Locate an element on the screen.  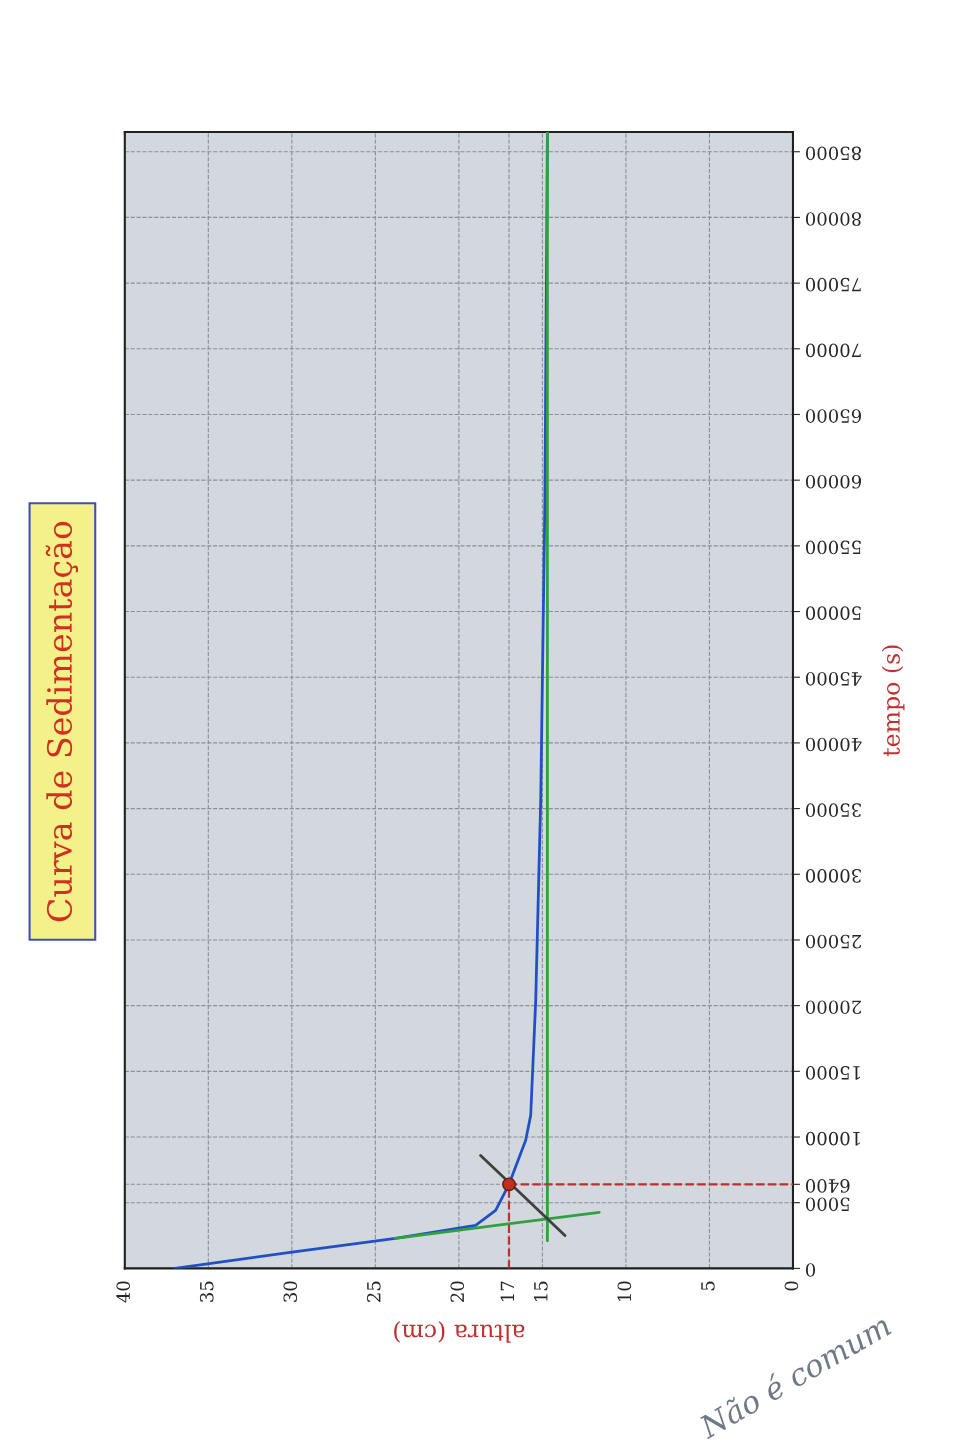
x-tick-label: 10 is located at coordinates (624, 1291).